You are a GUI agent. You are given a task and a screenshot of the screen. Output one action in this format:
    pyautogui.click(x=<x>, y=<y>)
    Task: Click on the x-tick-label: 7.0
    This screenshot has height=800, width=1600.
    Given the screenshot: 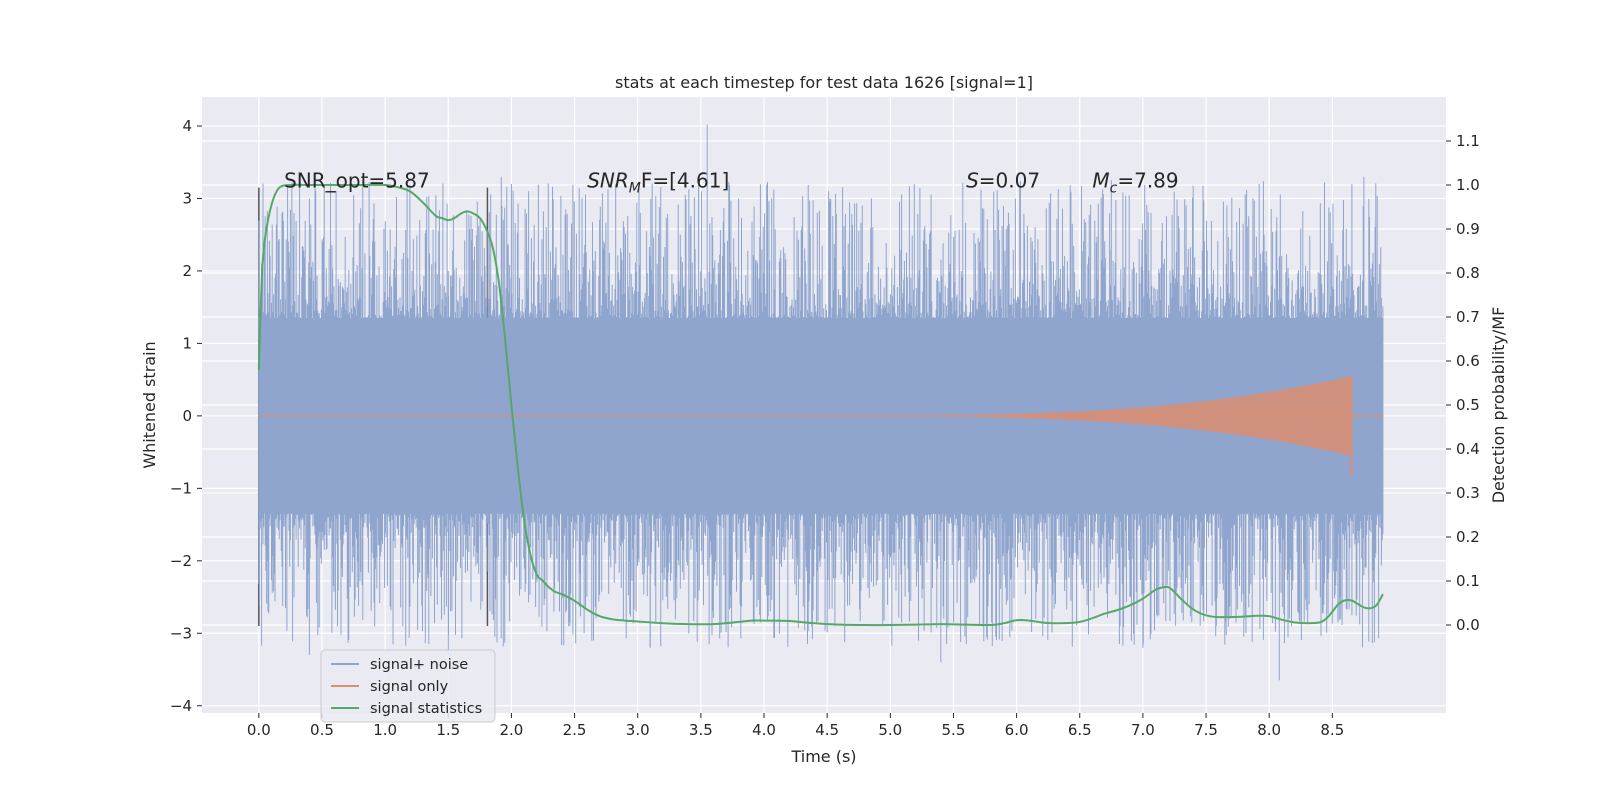 What is the action you would take?
    pyautogui.click(x=1143, y=730)
    